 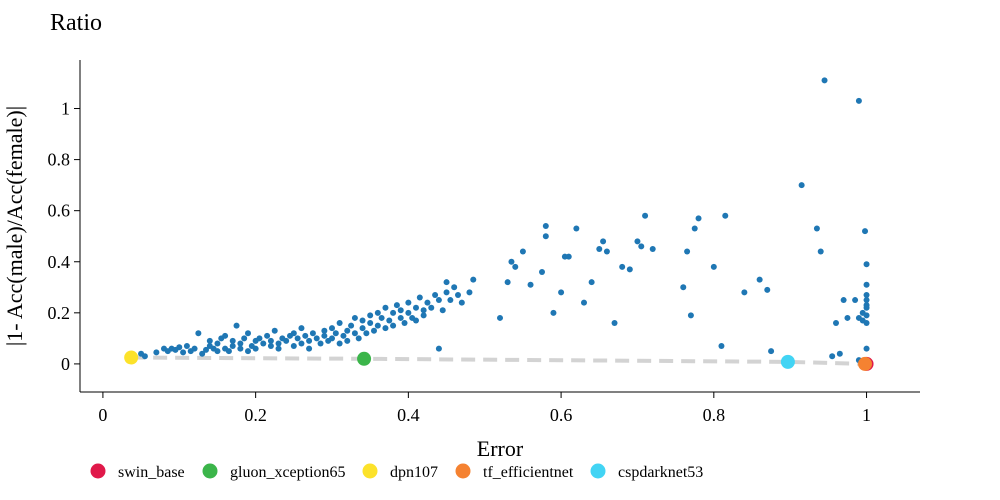 I want to click on y-tick-label: 0.8, so click(x=59, y=160).